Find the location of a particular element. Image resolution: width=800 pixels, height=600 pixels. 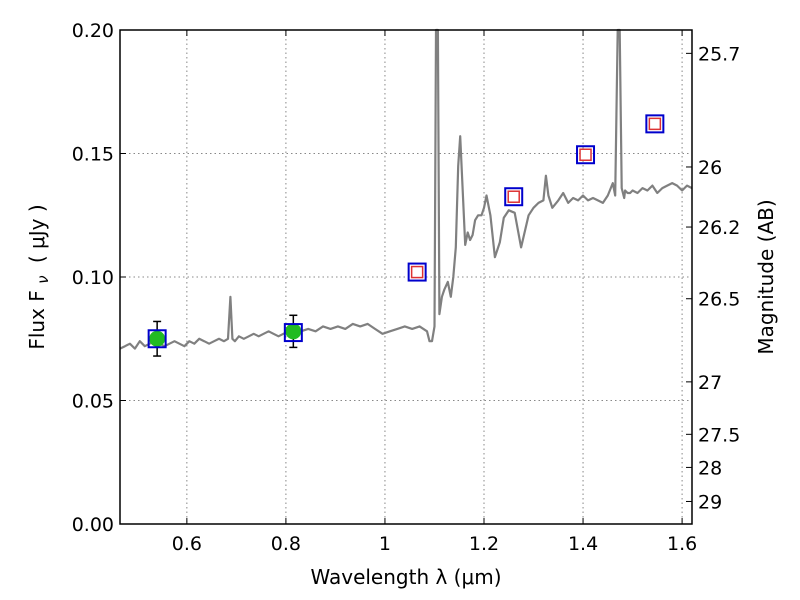

magnitude-tick-label: 26.5 is located at coordinates (719, 300).